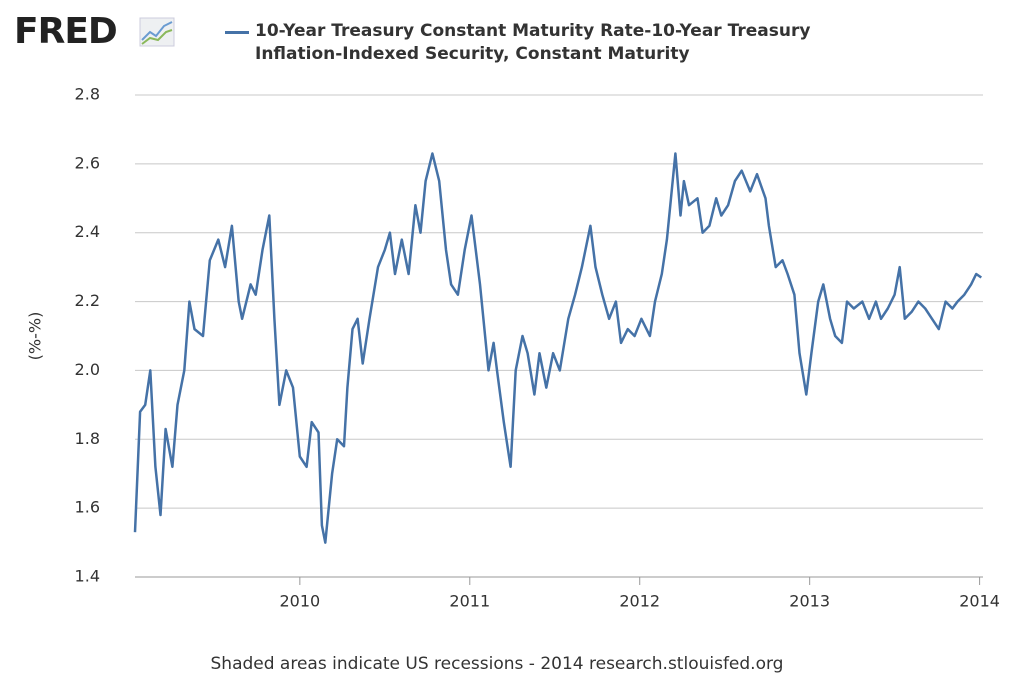  I want to click on y-tick-label: 1.4, so click(87, 576).